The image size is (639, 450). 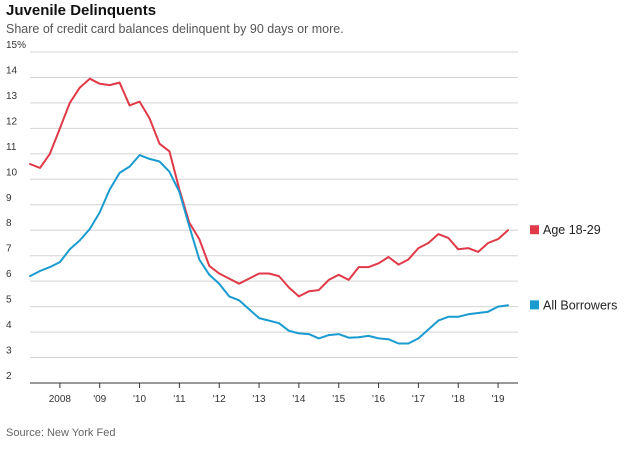 What do you see at coordinates (11, 147) in the screenshot?
I see `y-tick-label: 11` at bounding box center [11, 147].